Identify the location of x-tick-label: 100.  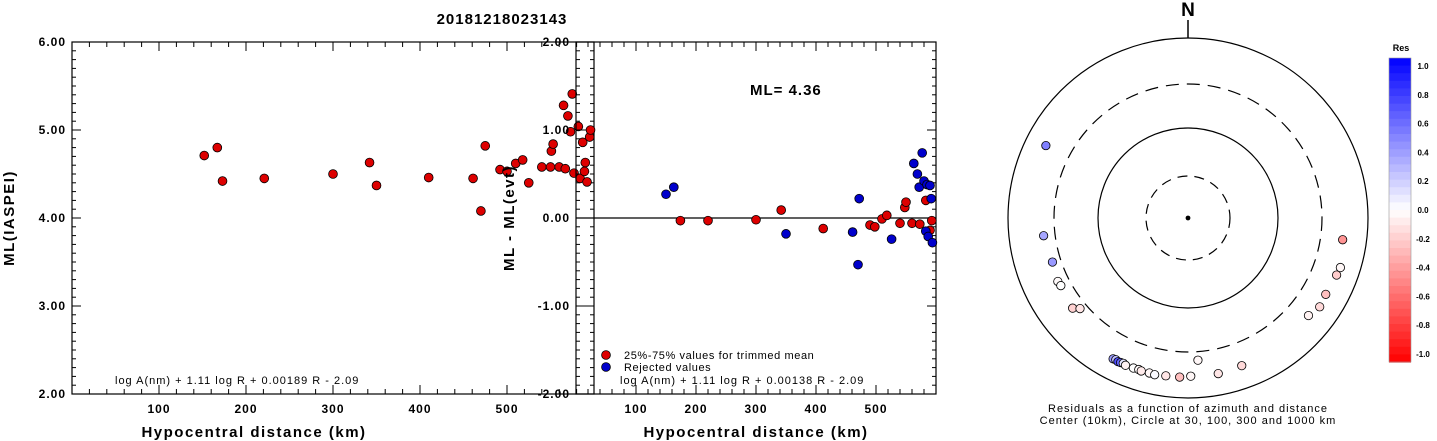
(635, 409).